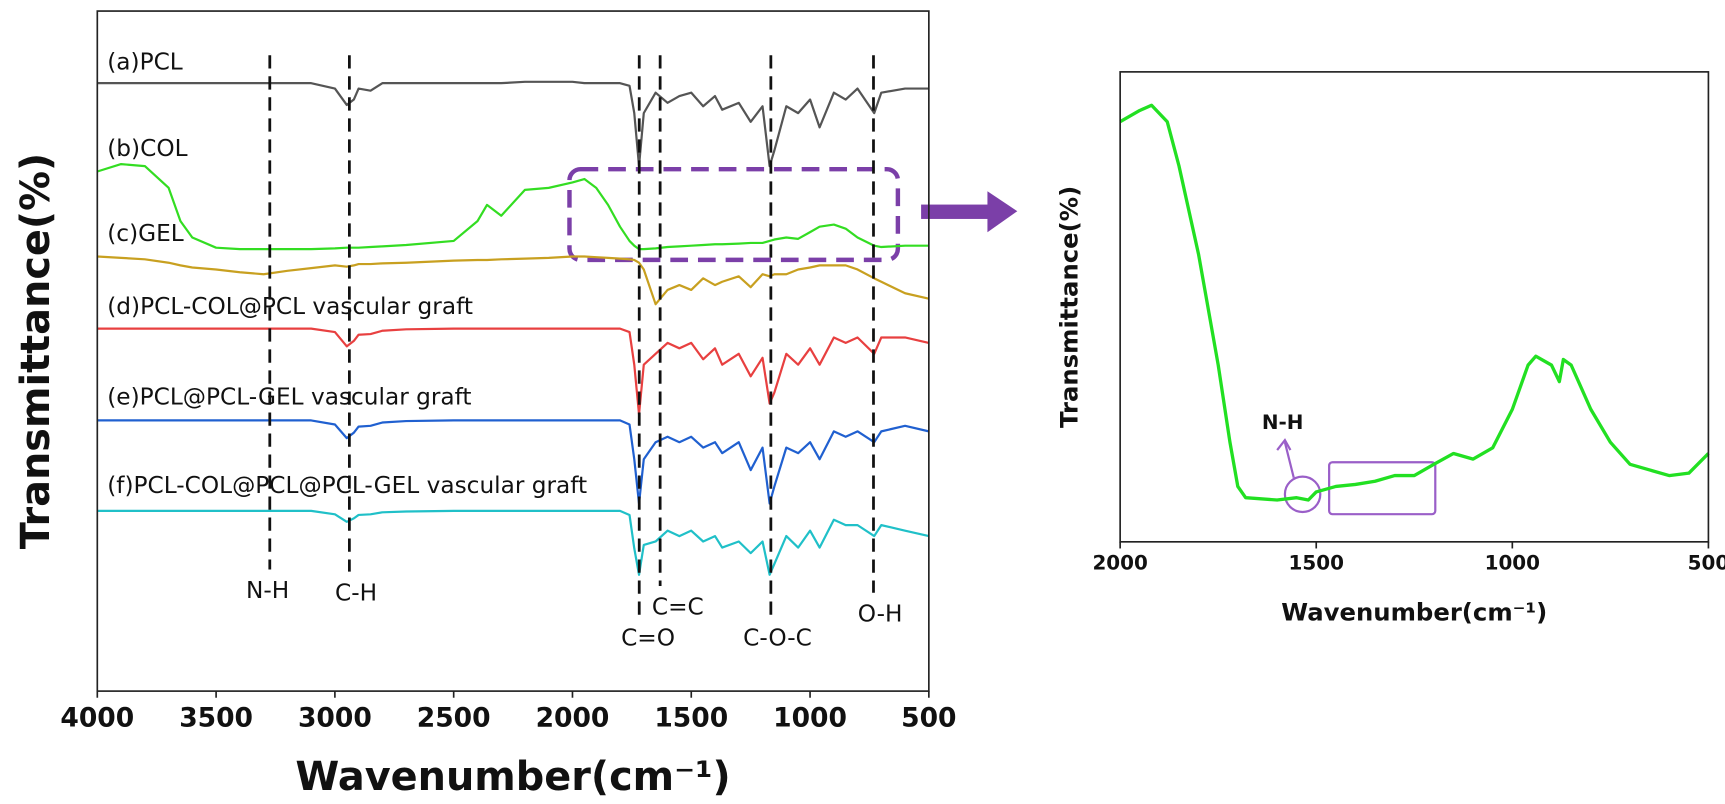 This screenshot has width=1725, height=804. I want to click on annotation-label: N-H, so click(1283, 422).